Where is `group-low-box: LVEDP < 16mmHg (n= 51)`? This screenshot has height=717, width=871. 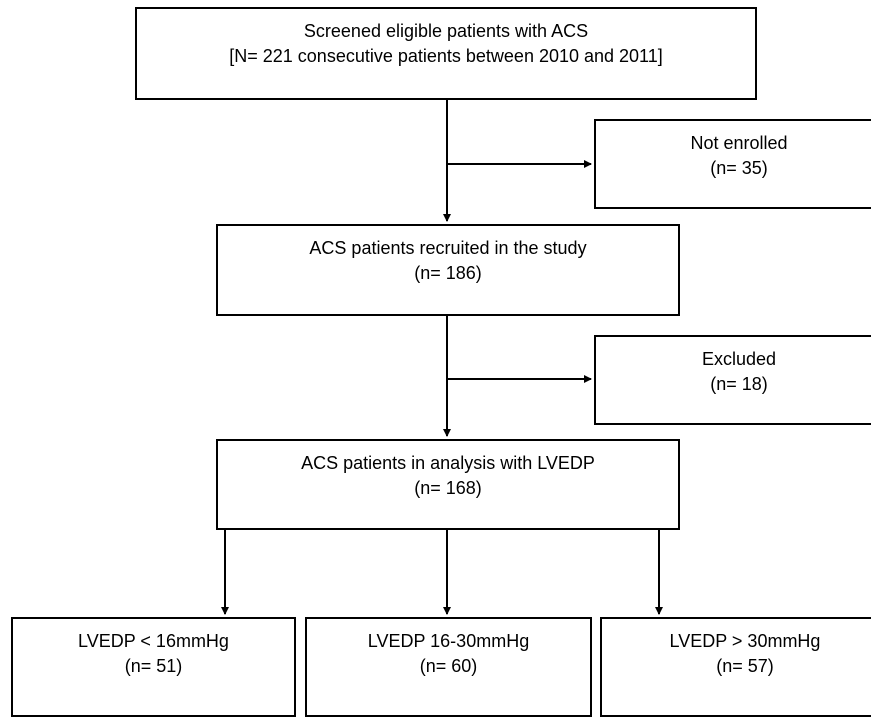 group-low-box: LVEDP < 16mmHg (n= 51) is located at coordinates (153, 667).